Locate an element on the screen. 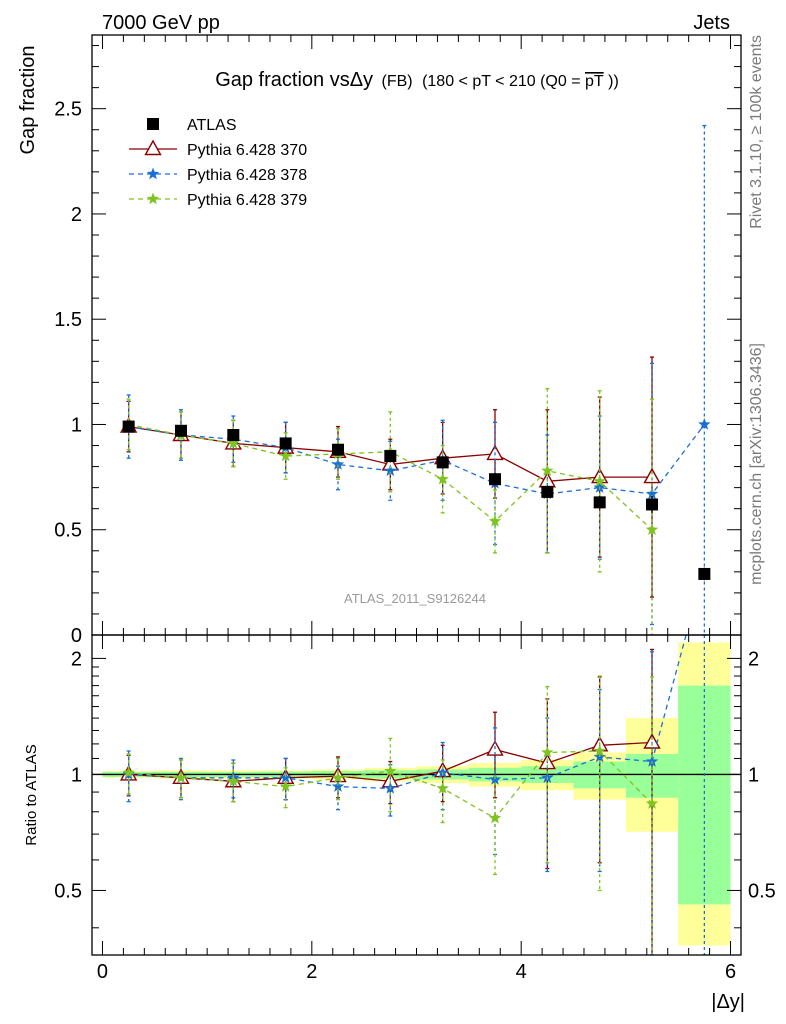 The width and height of the screenshot is (786, 1024). main-y-tick-label: 2.5 is located at coordinates (68, 110).